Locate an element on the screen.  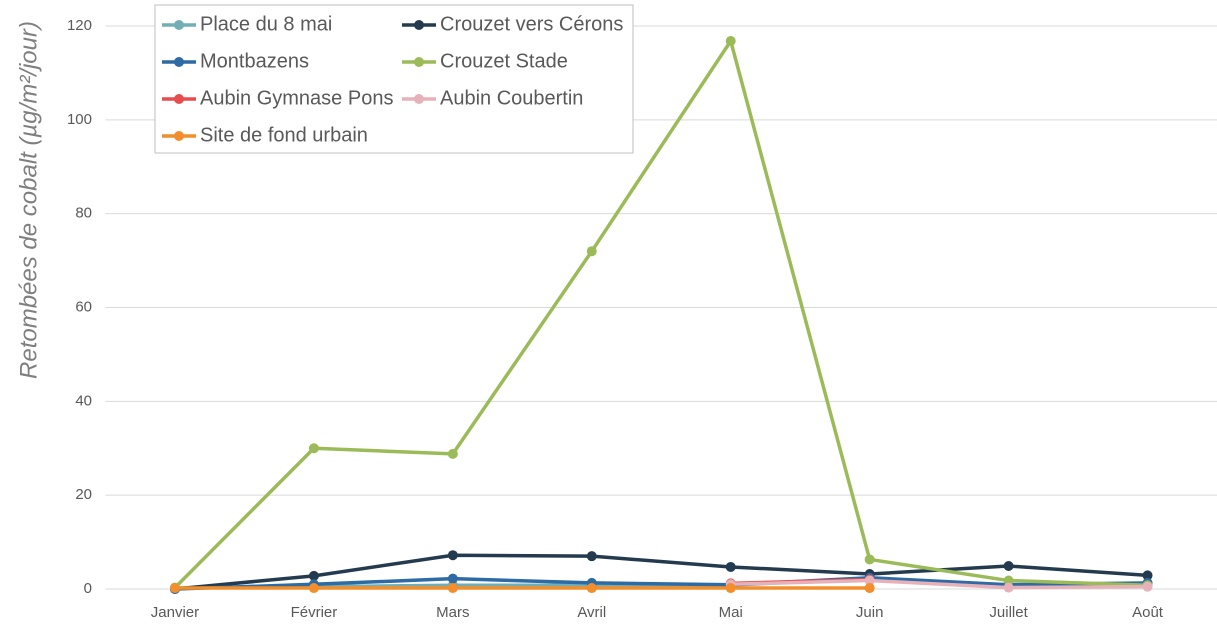
y-axis-label: Retombées de cobalt (µg/m²/jour) is located at coordinates (28, 200).